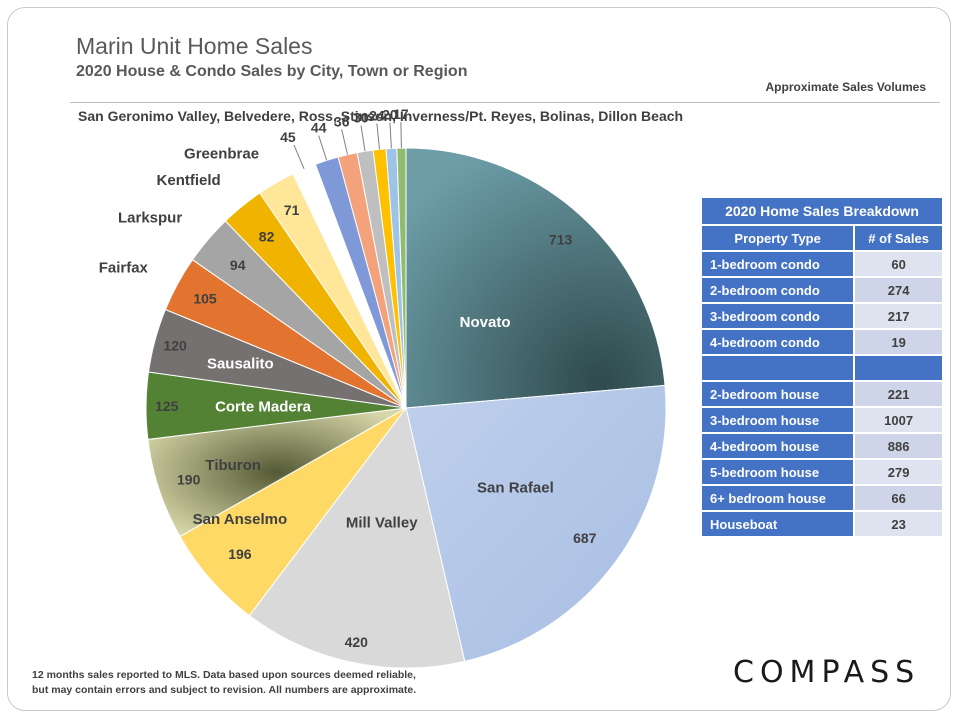 The width and height of the screenshot is (960, 720). Describe the element at coordinates (779, 525) in the screenshot. I see `property-type-cell: Houseboat` at that location.